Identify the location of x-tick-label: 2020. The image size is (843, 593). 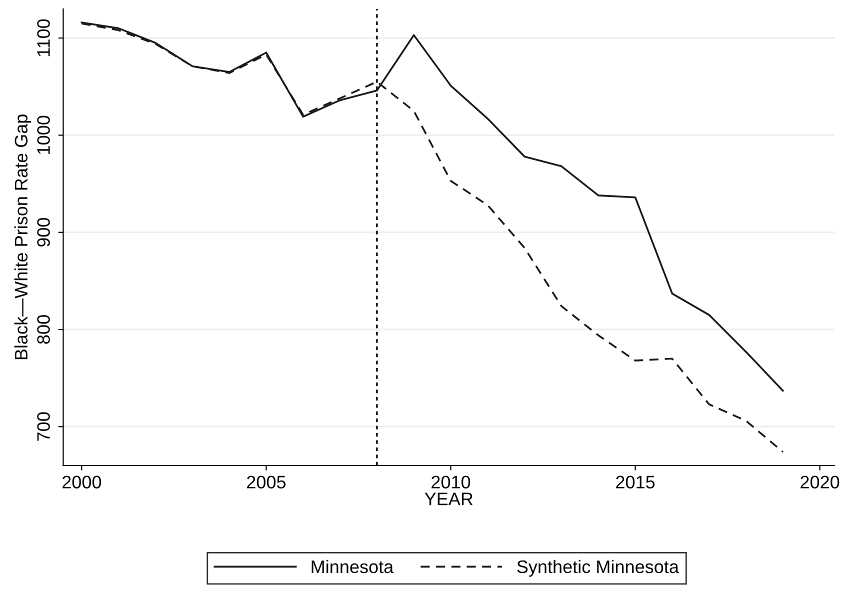
(820, 482).